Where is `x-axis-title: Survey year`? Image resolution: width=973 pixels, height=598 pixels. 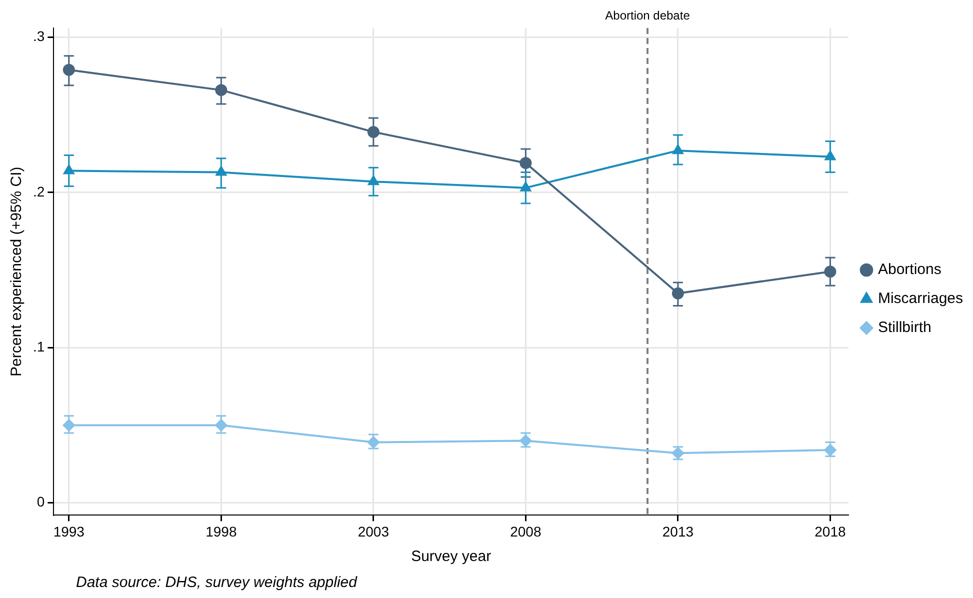 x-axis-title: Survey year is located at coordinates (451, 557).